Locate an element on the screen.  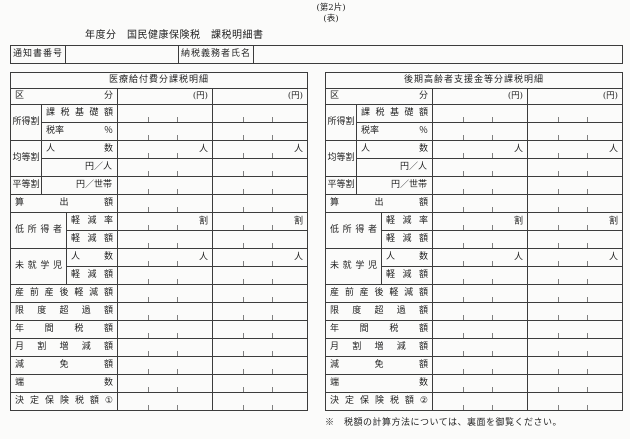
document-title: 年度分 国民健康保険税 課税明細書 is located at coordinates (174, 35).